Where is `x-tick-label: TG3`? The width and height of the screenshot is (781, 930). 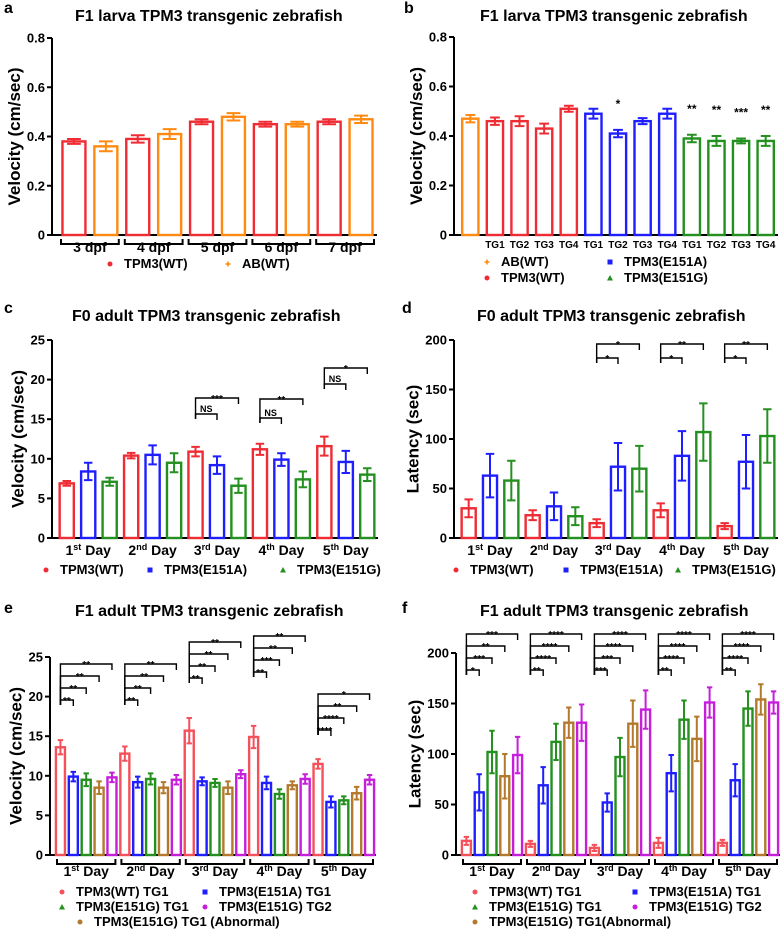
x-tick-label: TG3 is located at coordinates (741, 245).